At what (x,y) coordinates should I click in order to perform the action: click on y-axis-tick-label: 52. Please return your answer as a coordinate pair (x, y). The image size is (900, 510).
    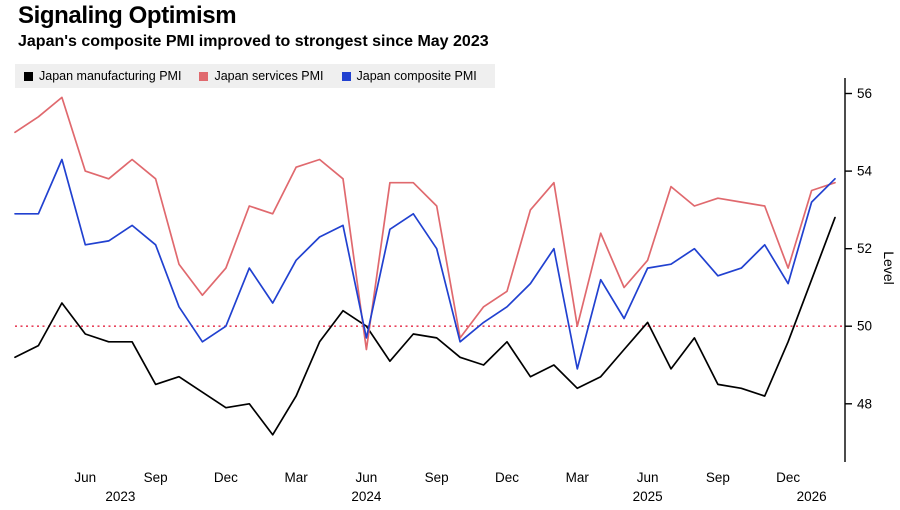
    Looking at the image, I should click on (864, 248).